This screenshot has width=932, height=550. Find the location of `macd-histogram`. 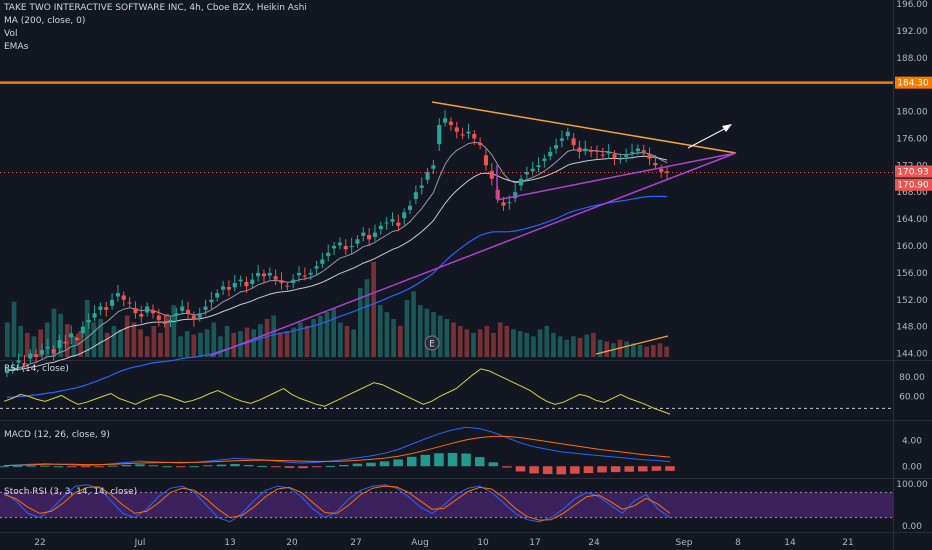

macd-histogram is located at coordinates (337, 463).